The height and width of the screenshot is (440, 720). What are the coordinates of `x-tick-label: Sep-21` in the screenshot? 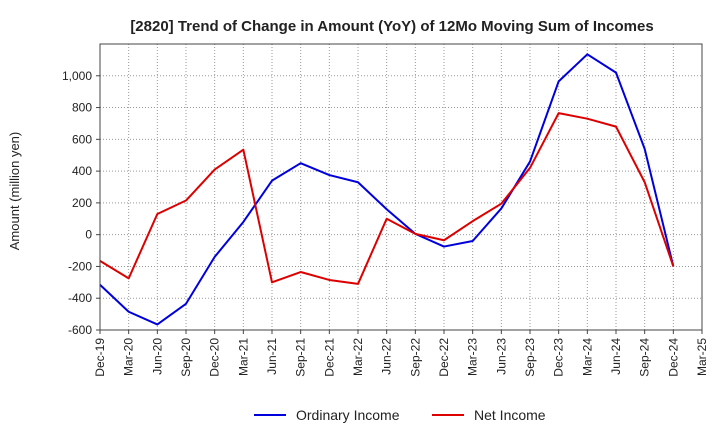 It's located at (301, 357).